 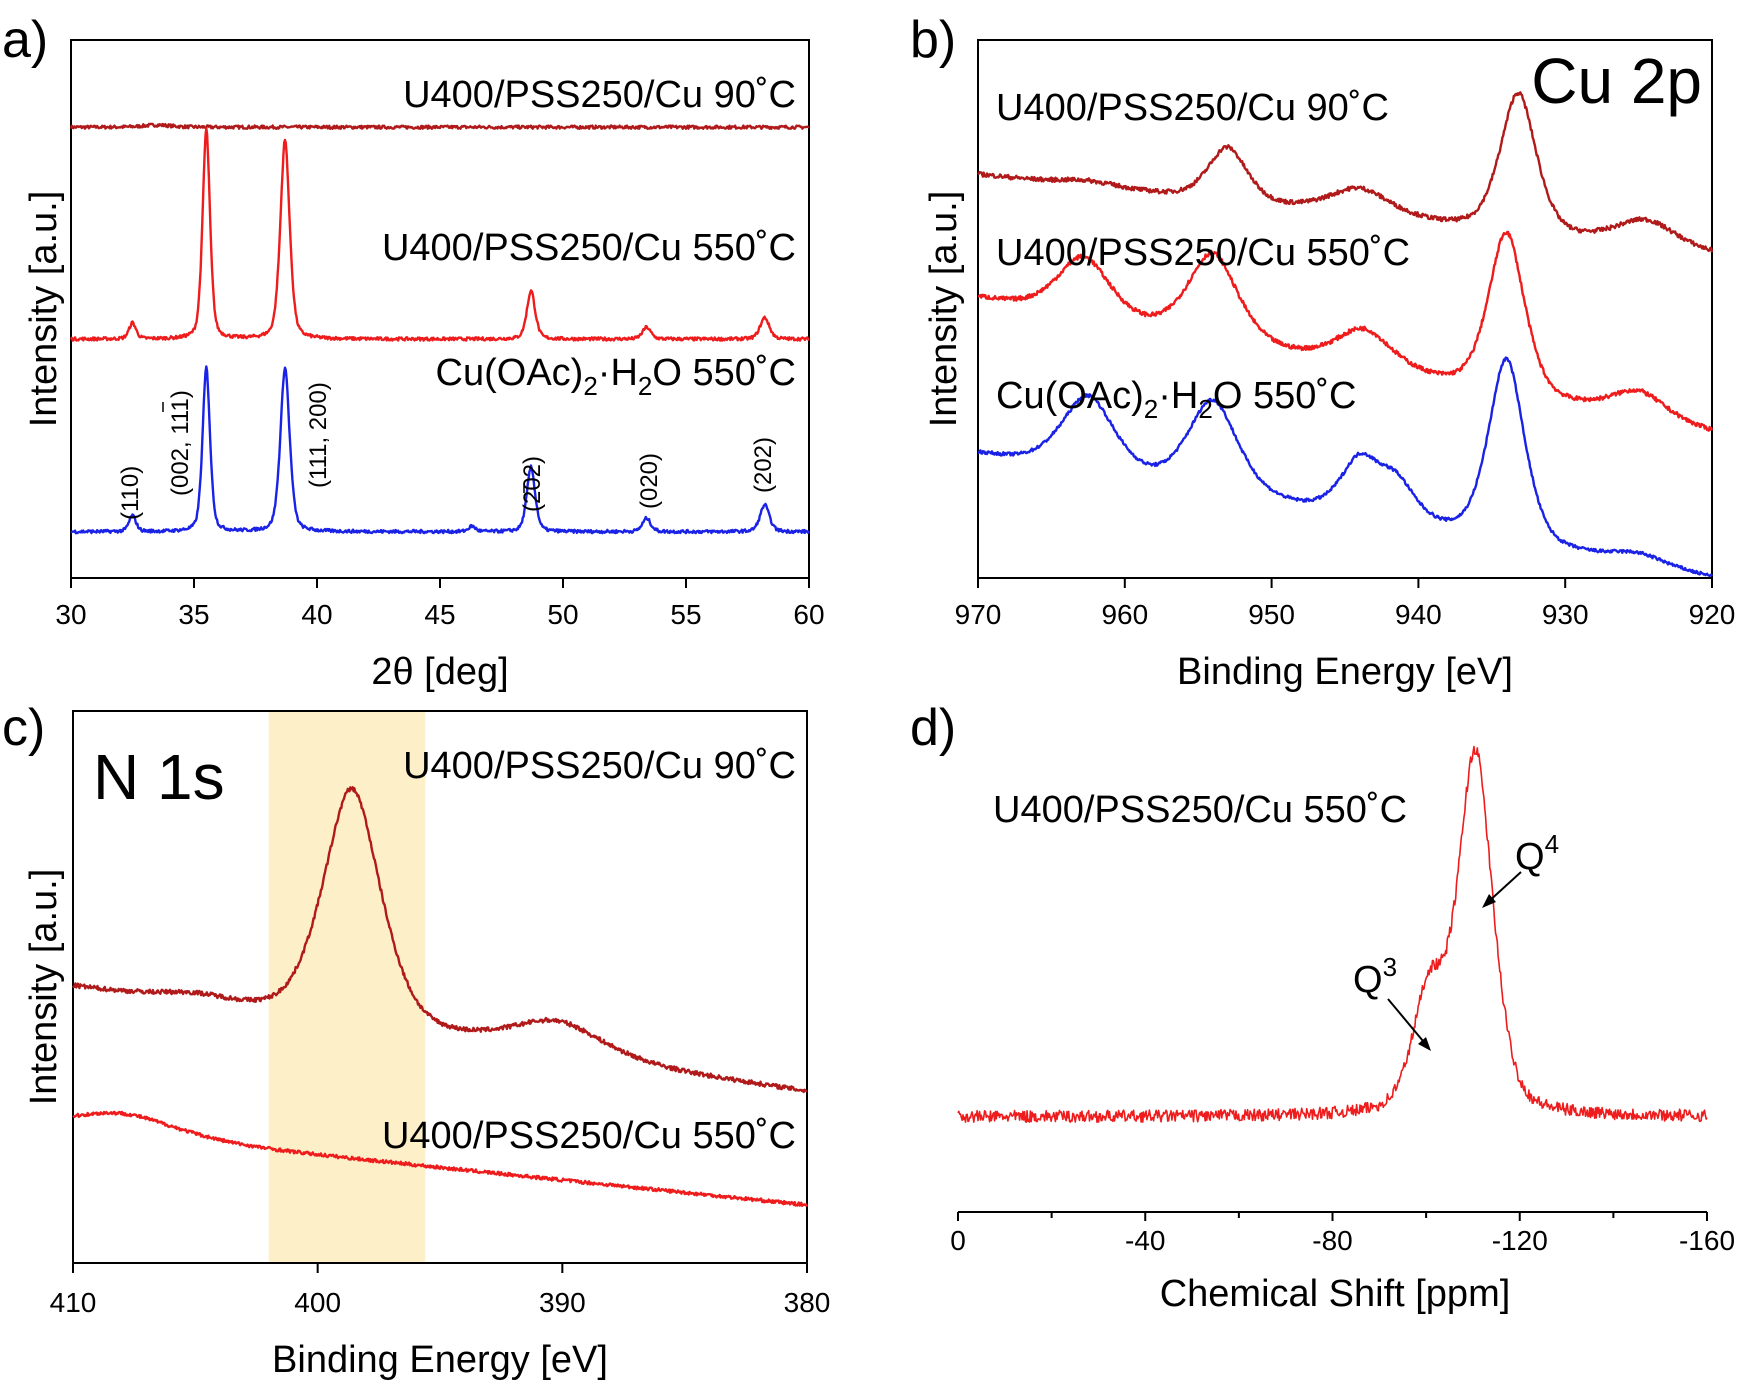 I want to click on panel-d-xtick-label: -40, so click(x=1145, y=1240).